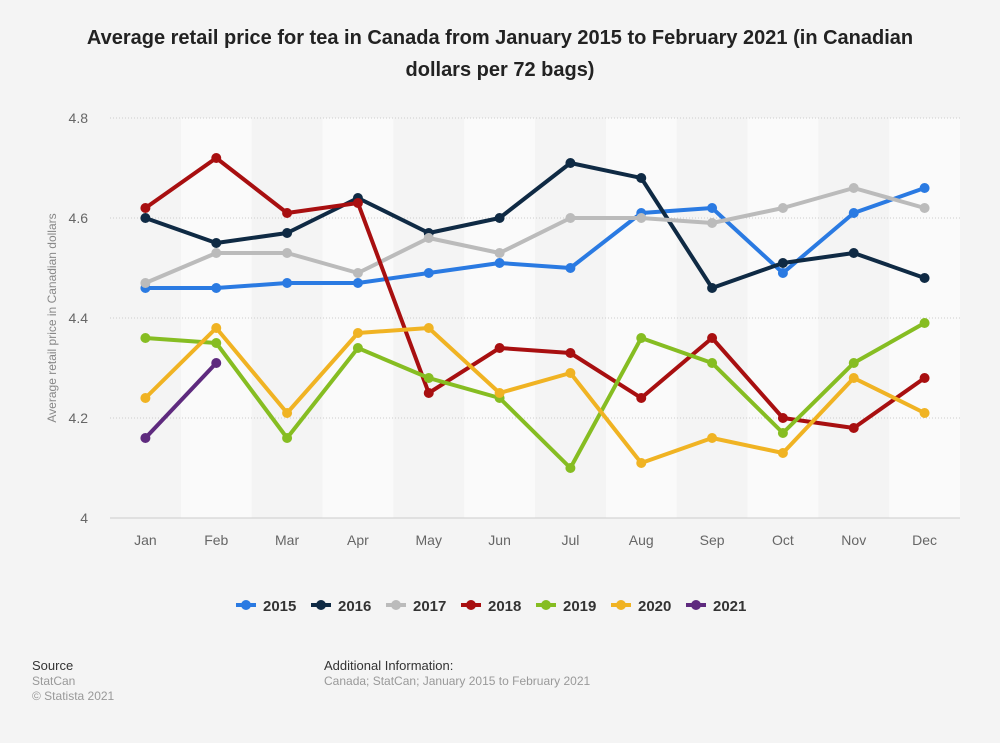 This screenshot has width=1000, height=743. What do you see at coordinates (358, 540) in the screenshot?
I see `x-tick-label: Apr` at bounding box center [358, 540].